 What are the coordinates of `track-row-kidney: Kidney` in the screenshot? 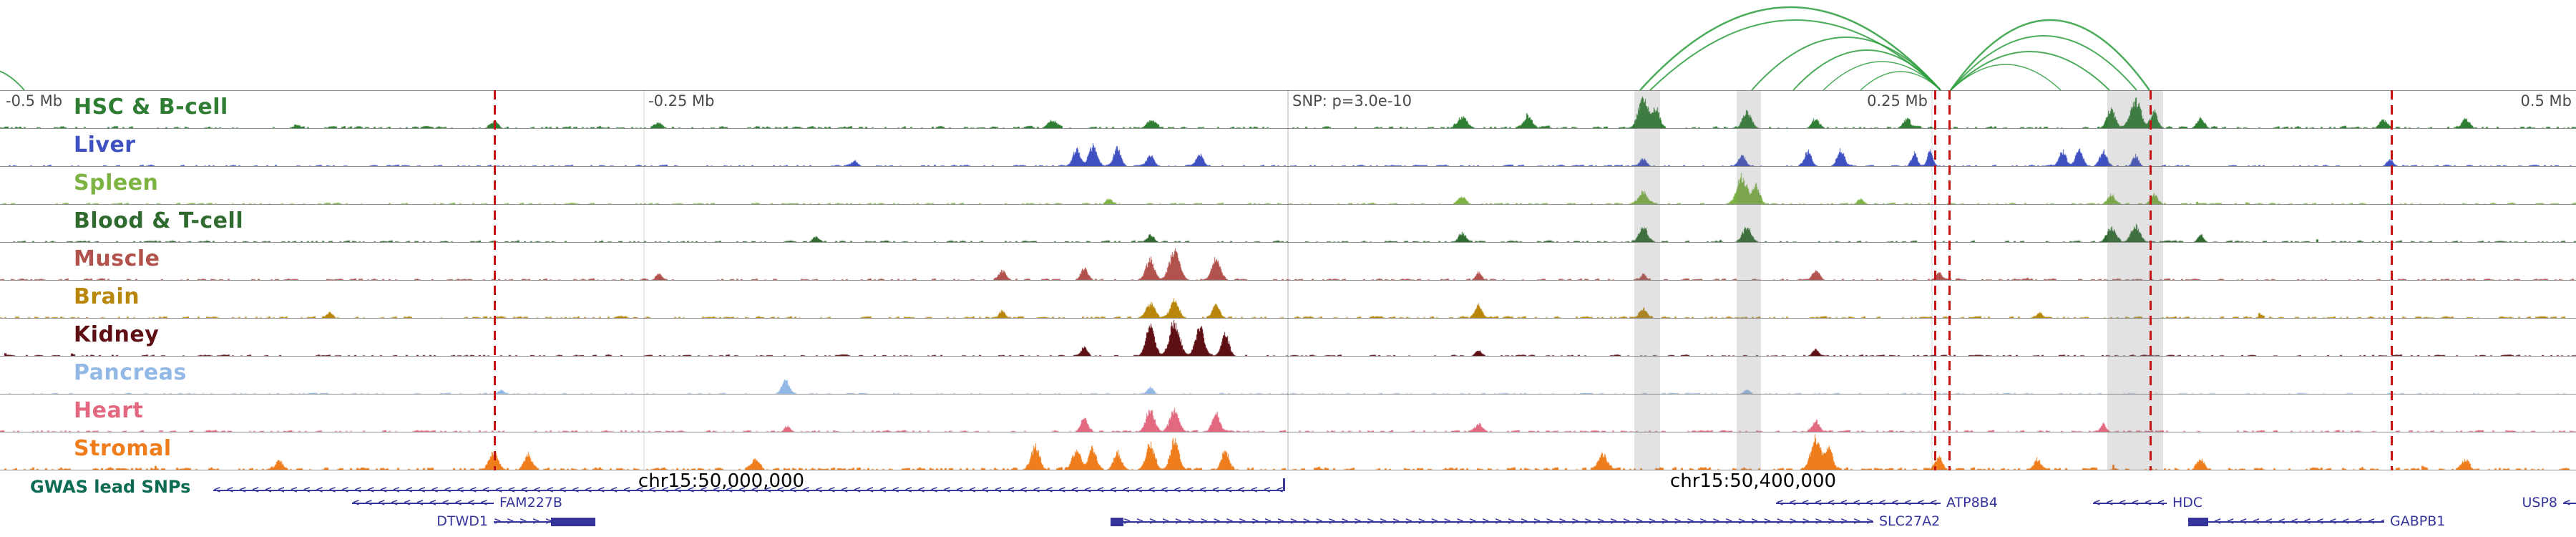 It's located at (1288, 338).